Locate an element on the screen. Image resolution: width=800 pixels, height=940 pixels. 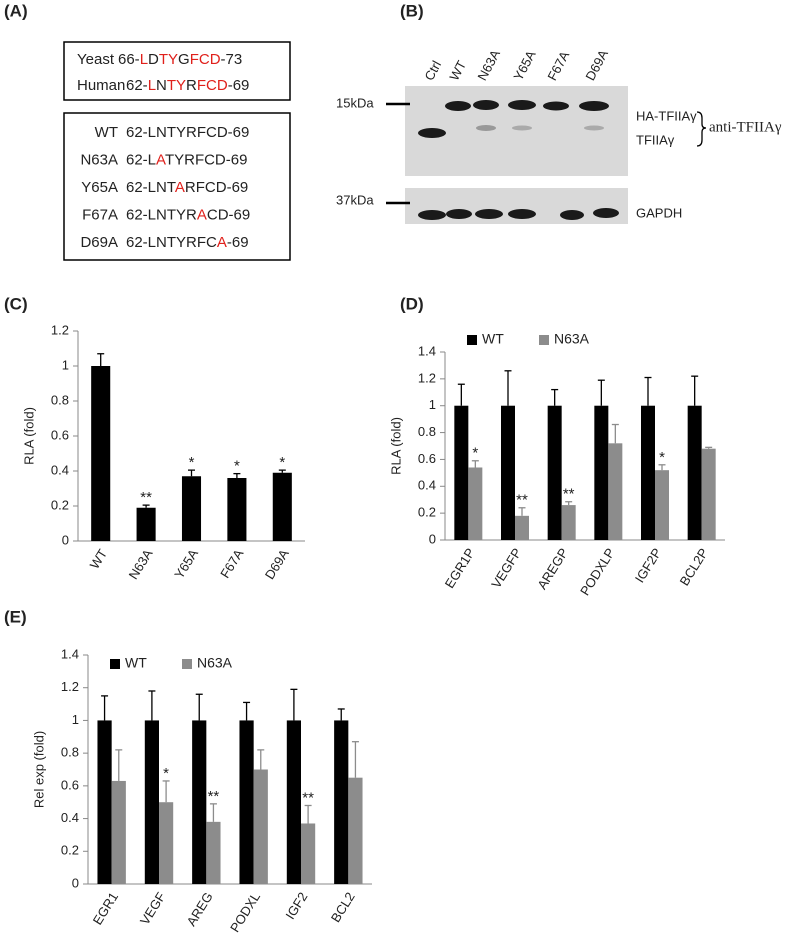
residue-segment: 66- is located at coordinates (129, 59).